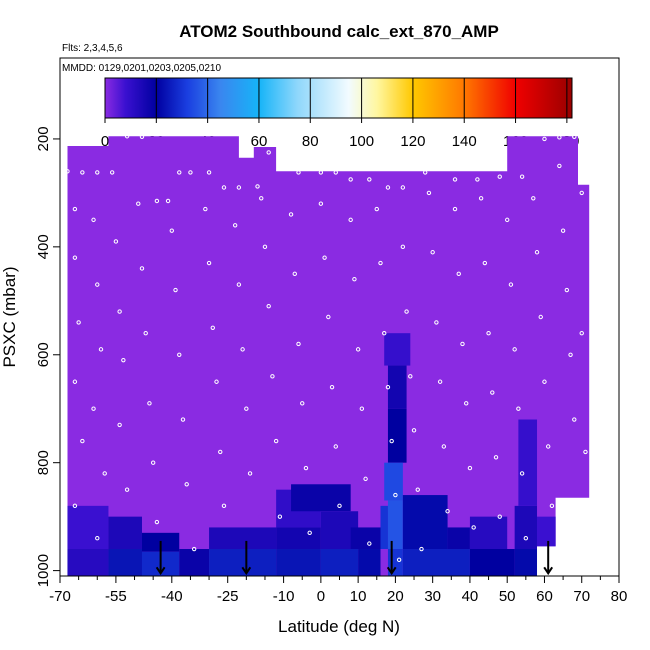 Image resolution: width=650 pixels, height=650 pixels. Describe the element at coordinates (619, 596) in the screenshot. I see `x-tick-label: 80` at that location.